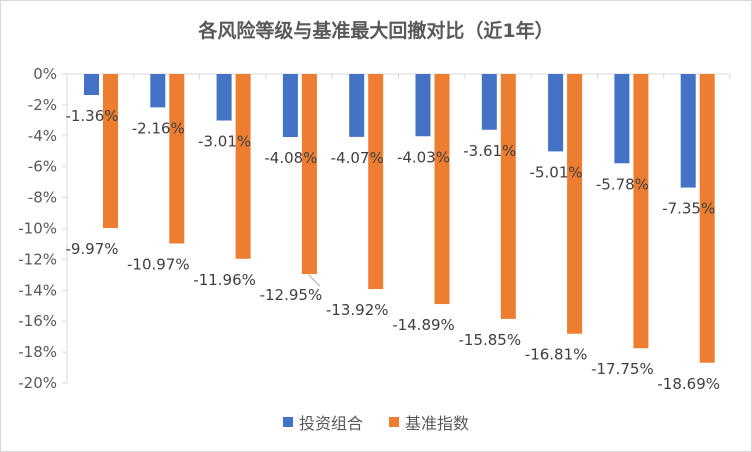 The image size is (752, 452). Describe the element at coordinates (290, 158) in the screenshot. I see `data-label-portfolio: -4.08%` at that location.